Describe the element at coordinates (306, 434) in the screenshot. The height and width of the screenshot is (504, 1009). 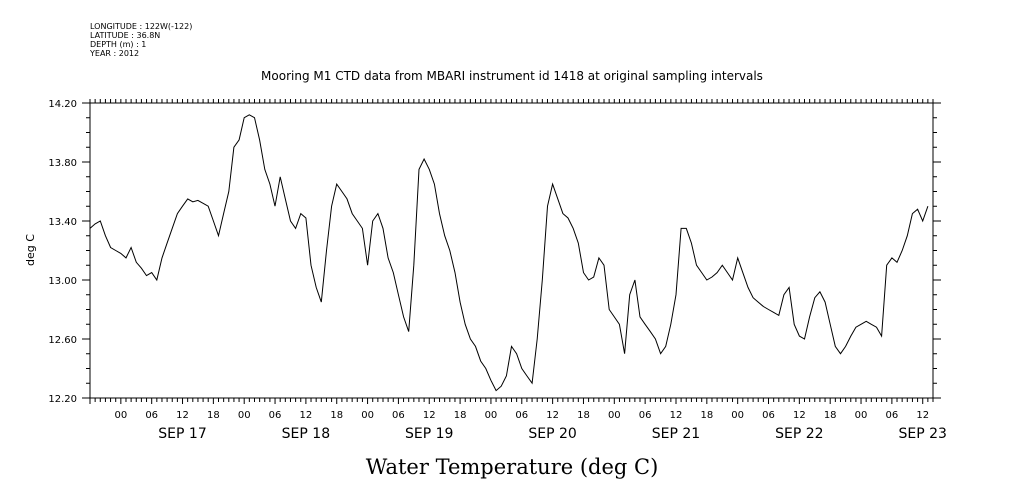
I see `x-day-label: SEP 18` at that location.